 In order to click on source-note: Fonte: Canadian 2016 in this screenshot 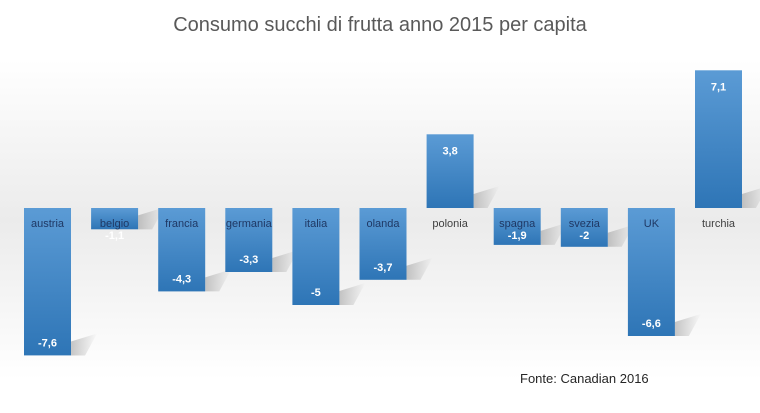, I will do `click(584, 378)`.